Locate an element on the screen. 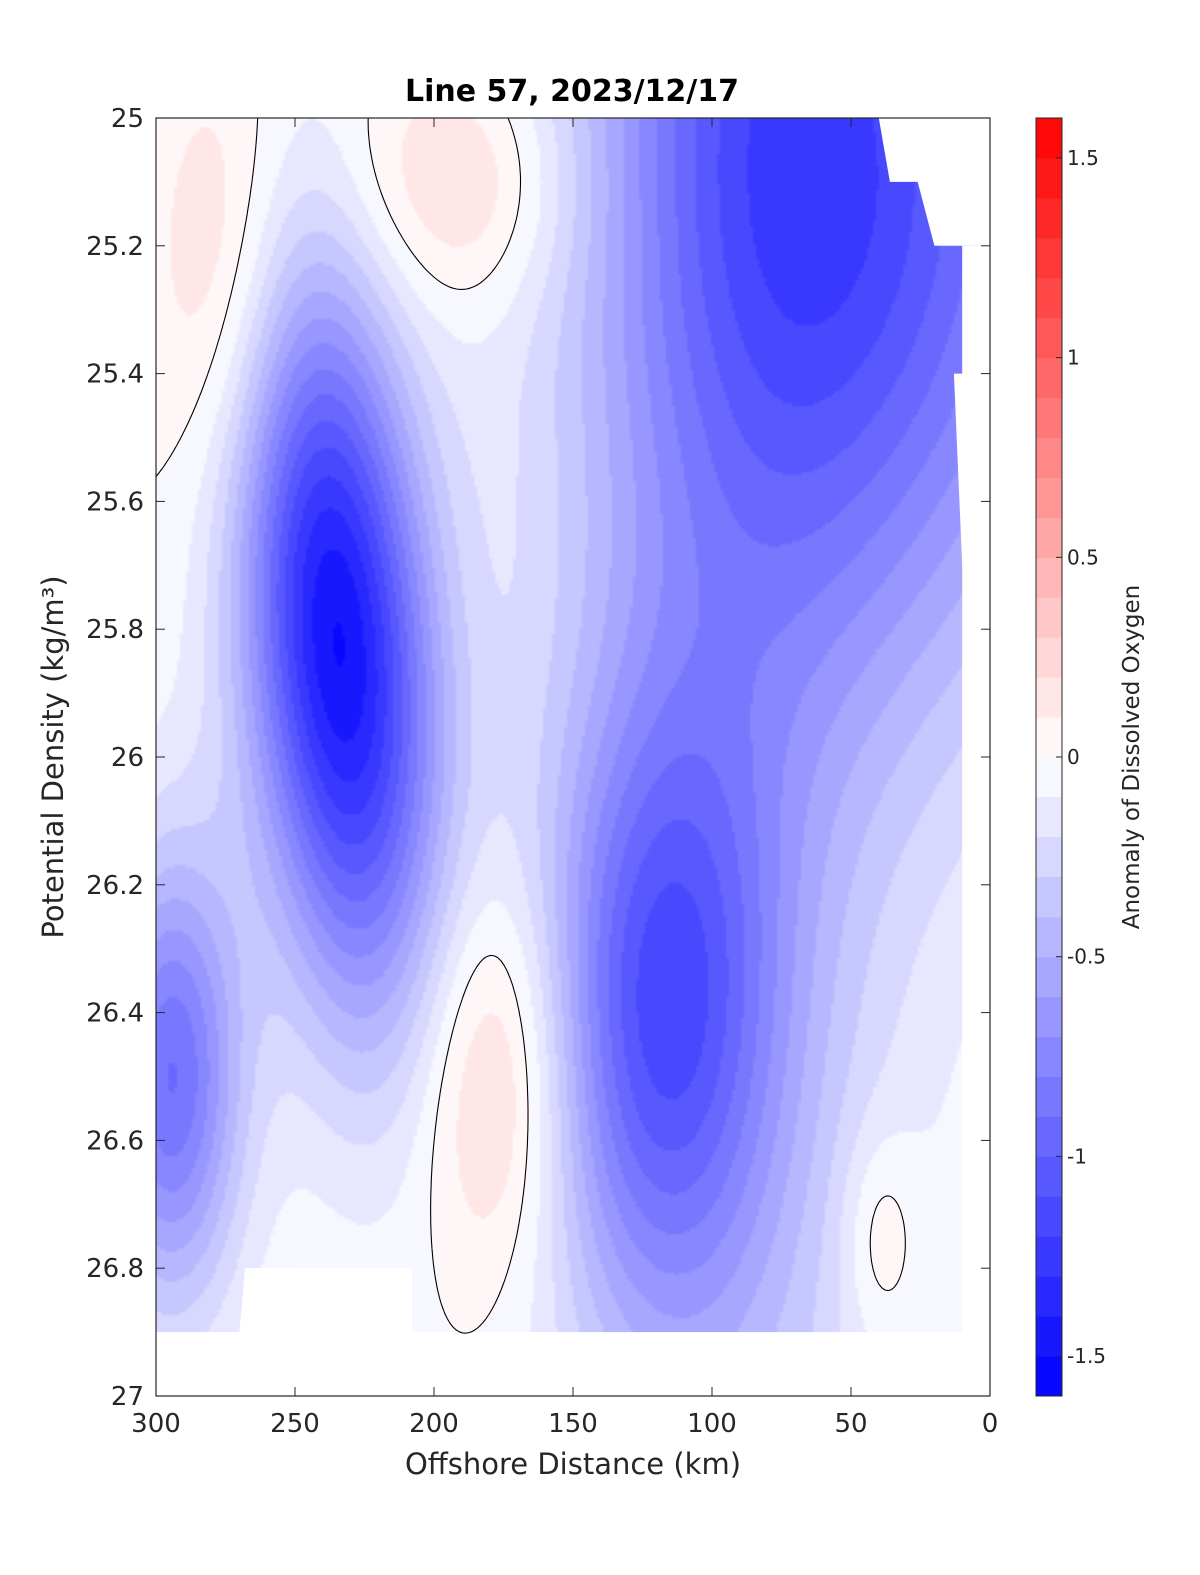 The height and width of the screenshot is (1575, 1200). y-tick-label: 26.4 is located at coordinates (115, 1014).